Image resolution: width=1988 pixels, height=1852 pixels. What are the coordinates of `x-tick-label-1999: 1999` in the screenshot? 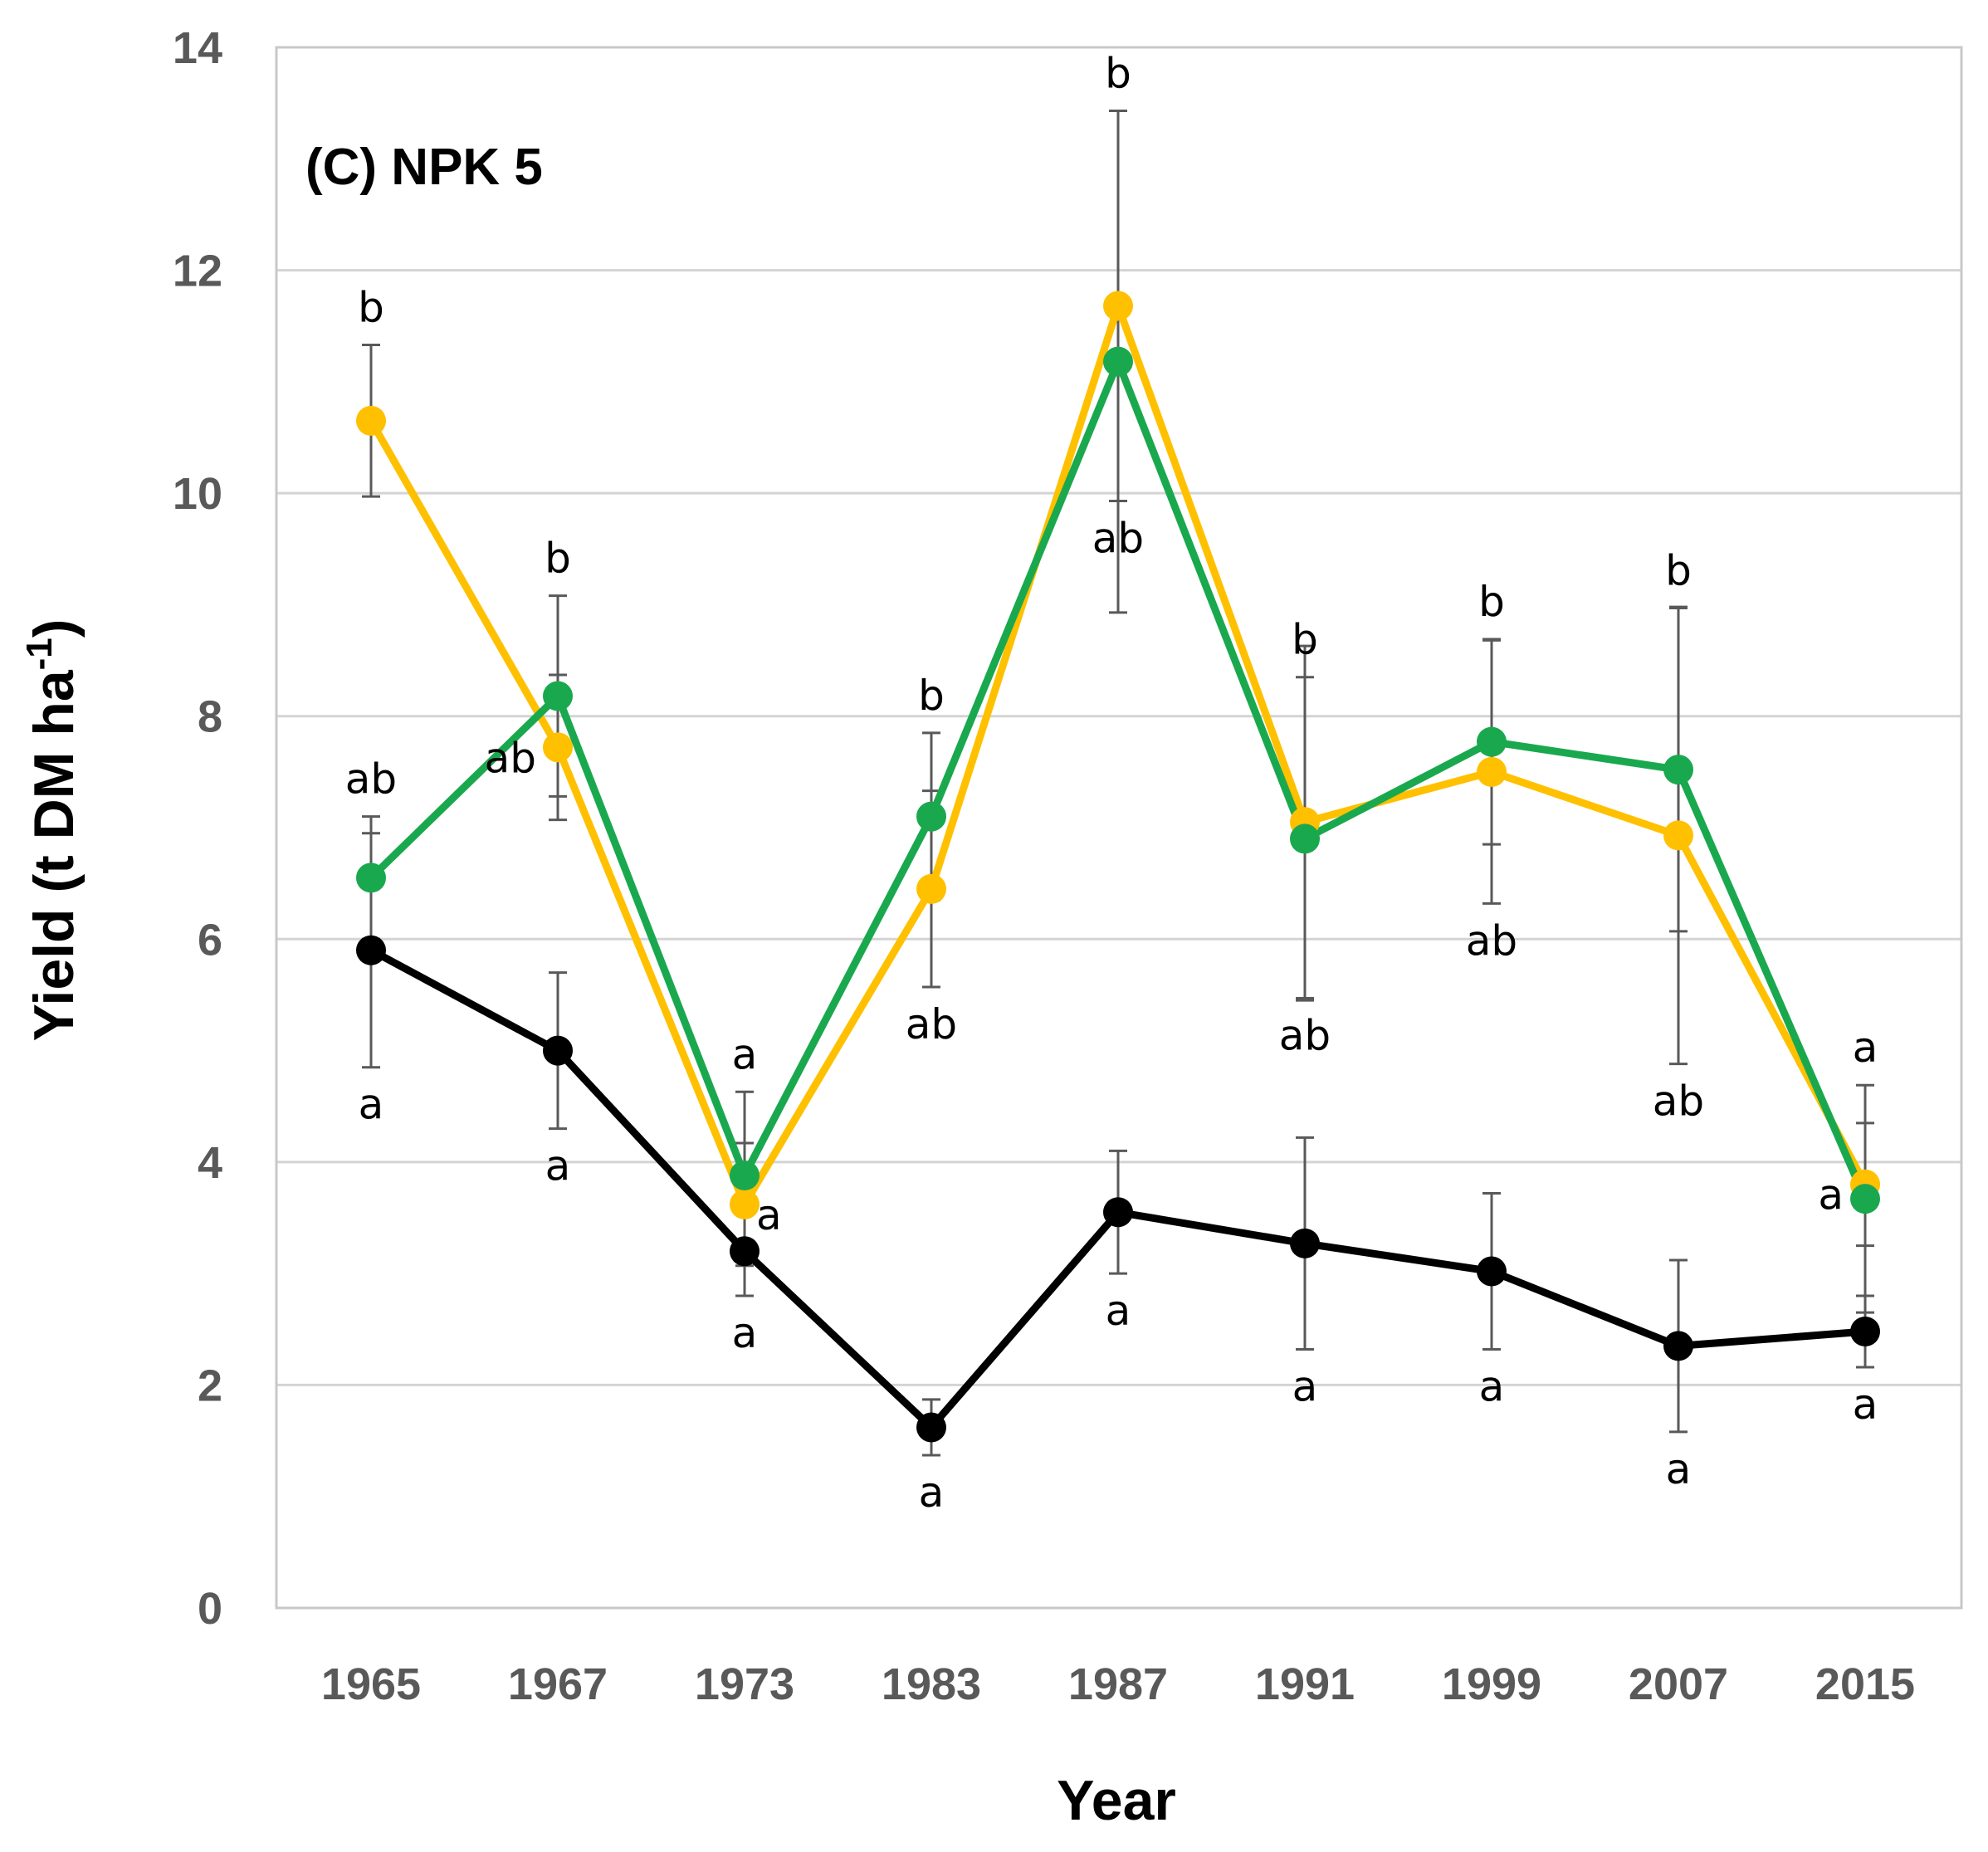 It's located at (1492, 1684).